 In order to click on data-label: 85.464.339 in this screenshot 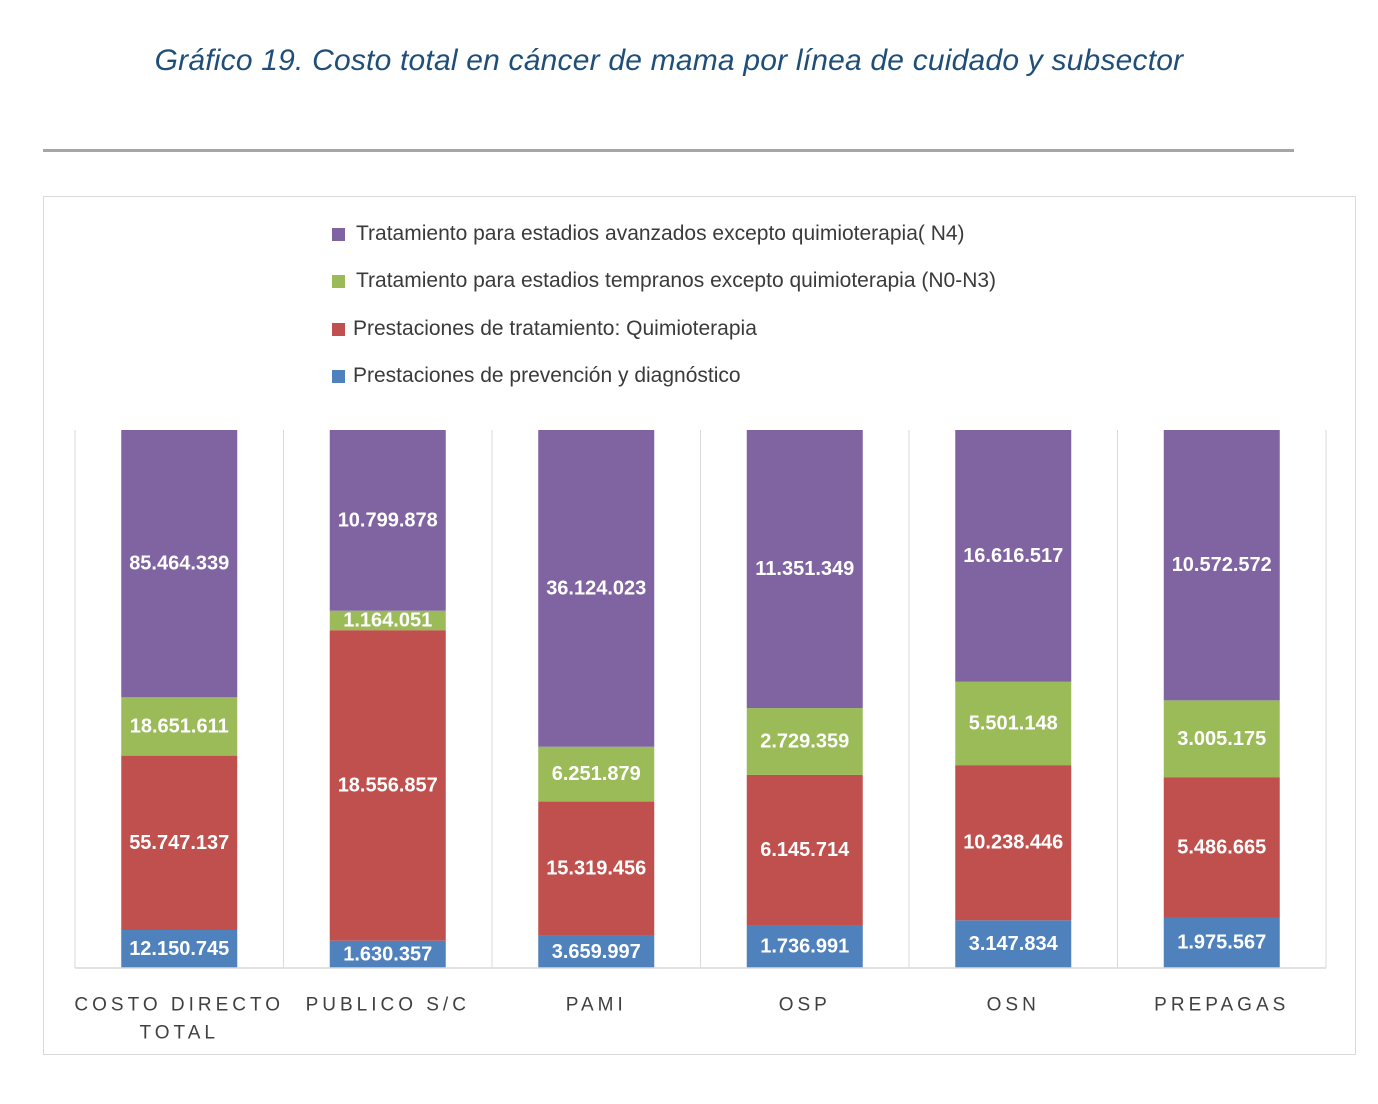, I will do `click(179, 564)`.